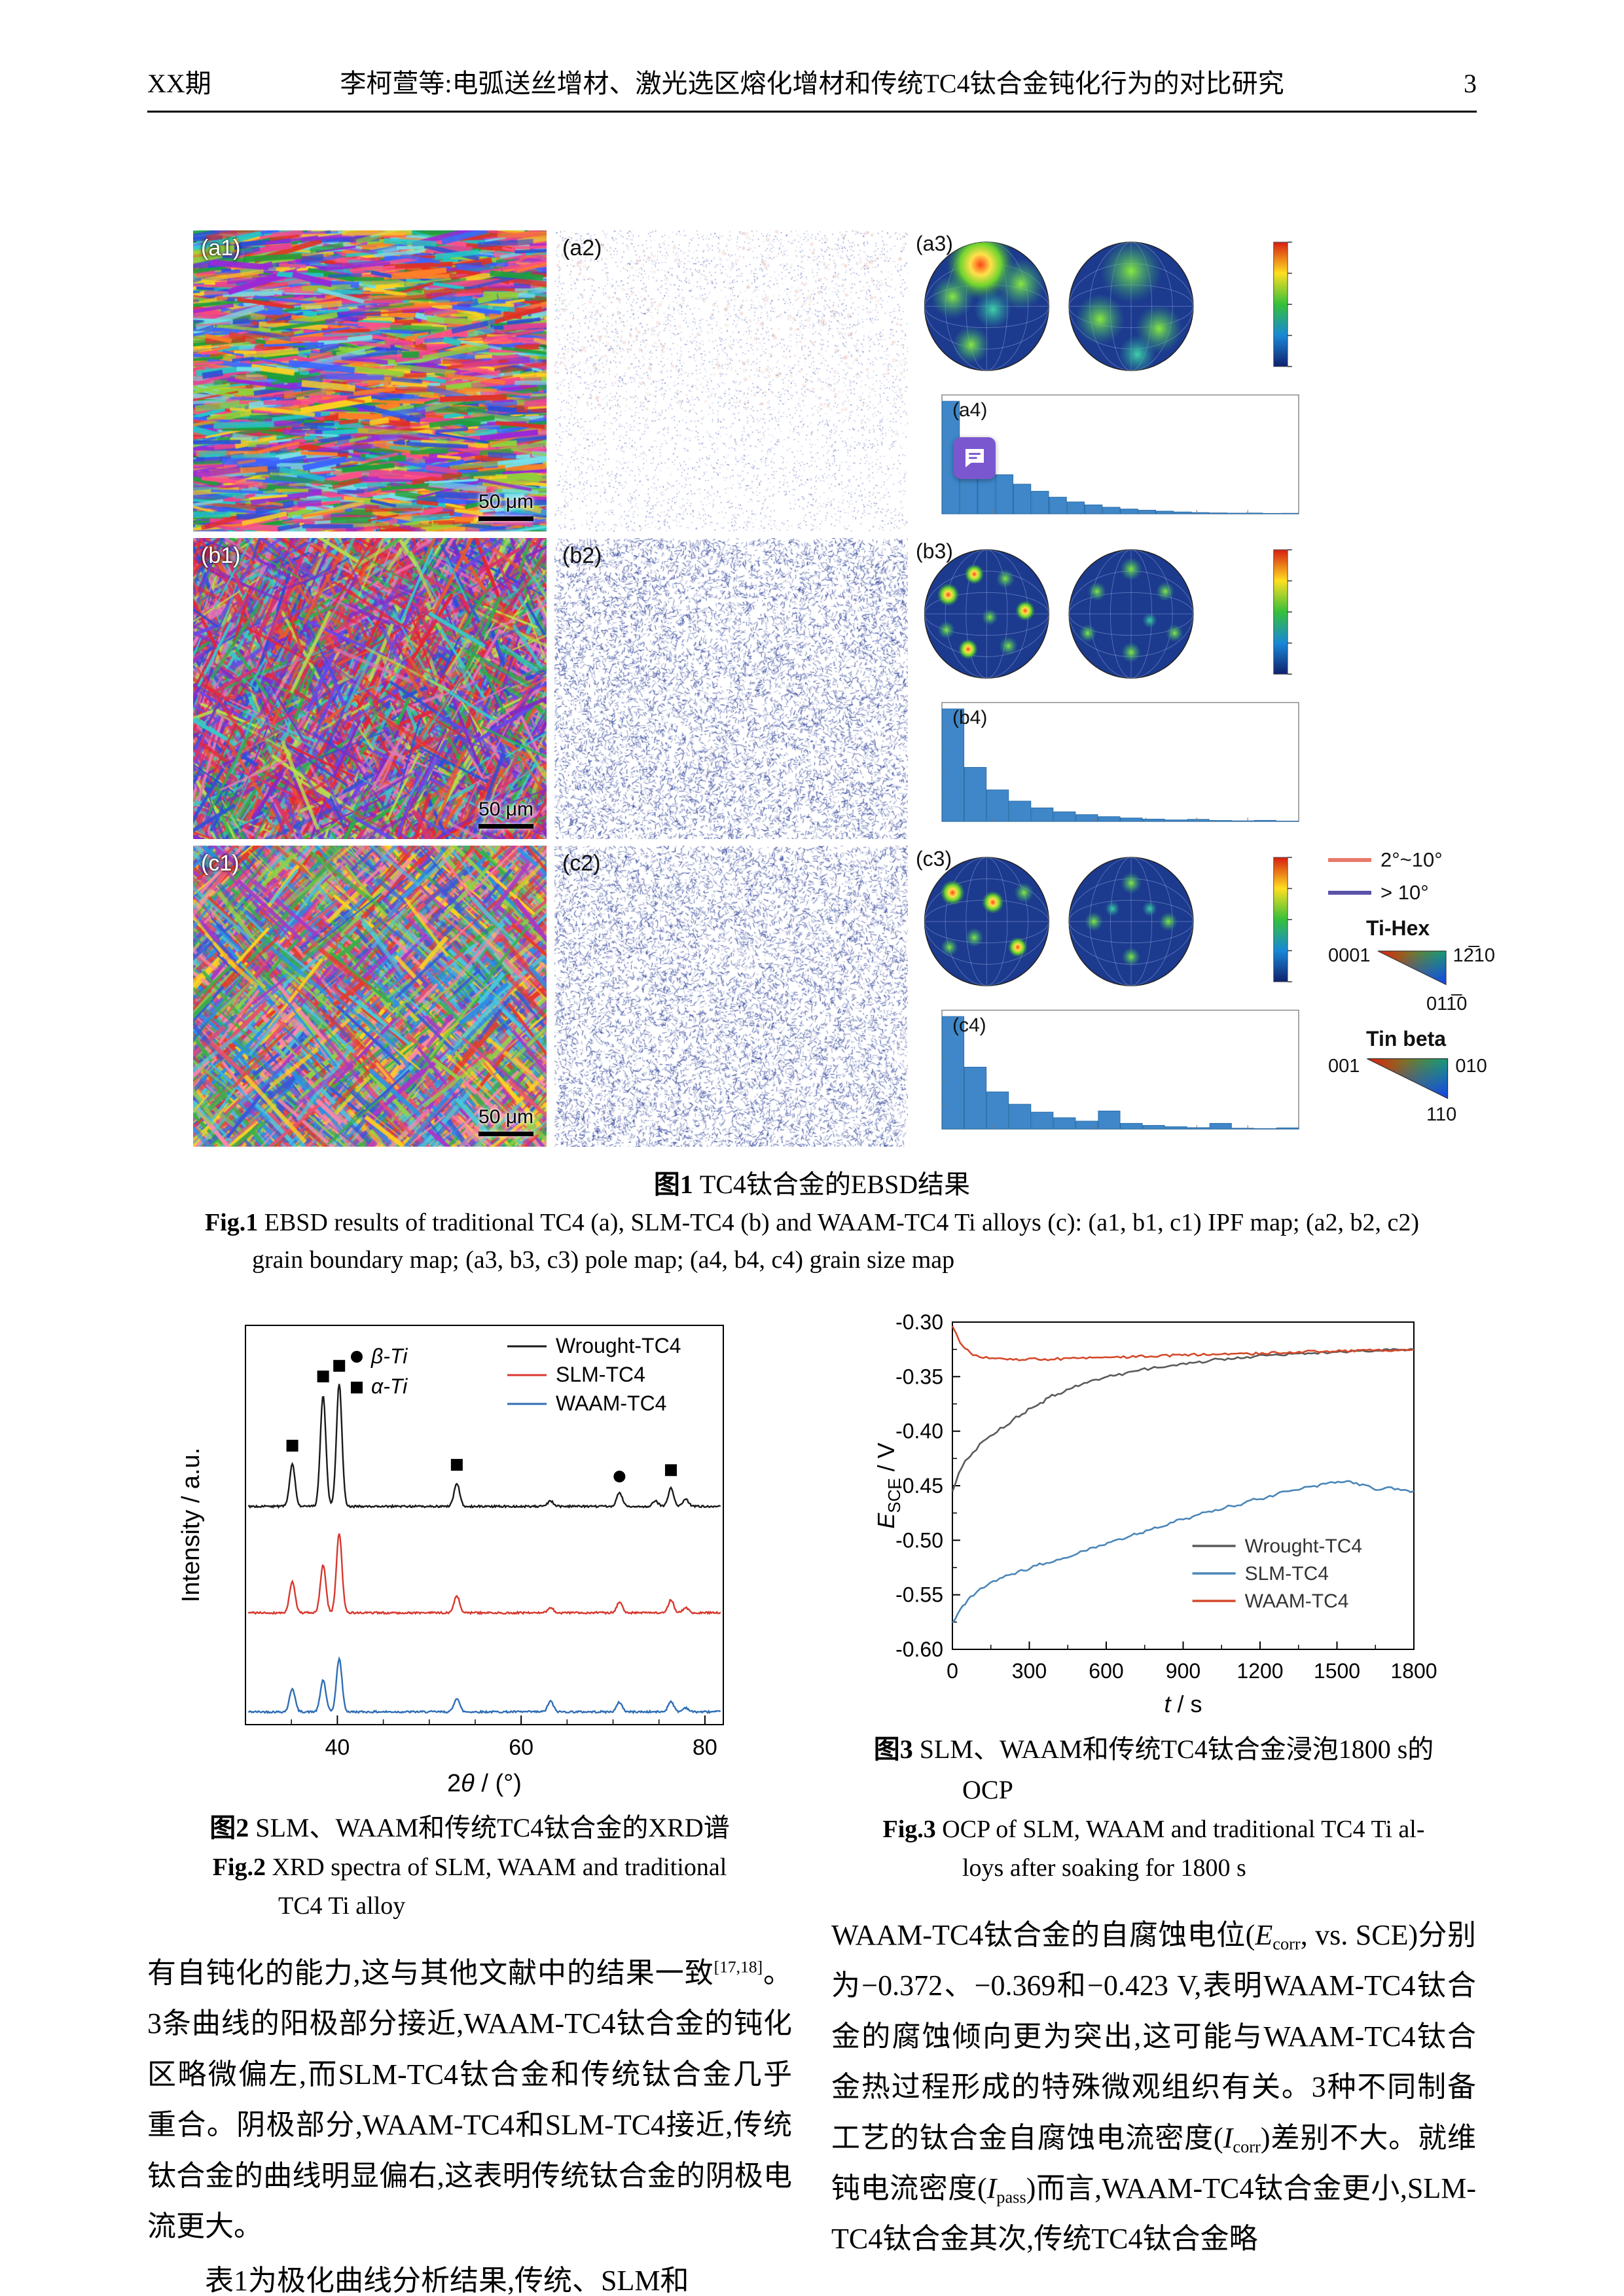  Describe the element at coordinates (1411, 859) in the screenshot. I see `low-angle-boundary-label: 2°~10°` at that location.